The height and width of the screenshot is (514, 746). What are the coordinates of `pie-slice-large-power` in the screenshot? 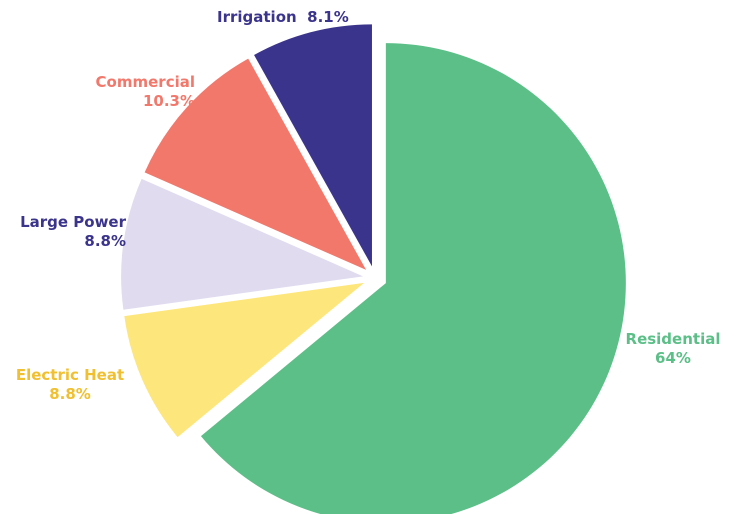 It's located at (242, 244).